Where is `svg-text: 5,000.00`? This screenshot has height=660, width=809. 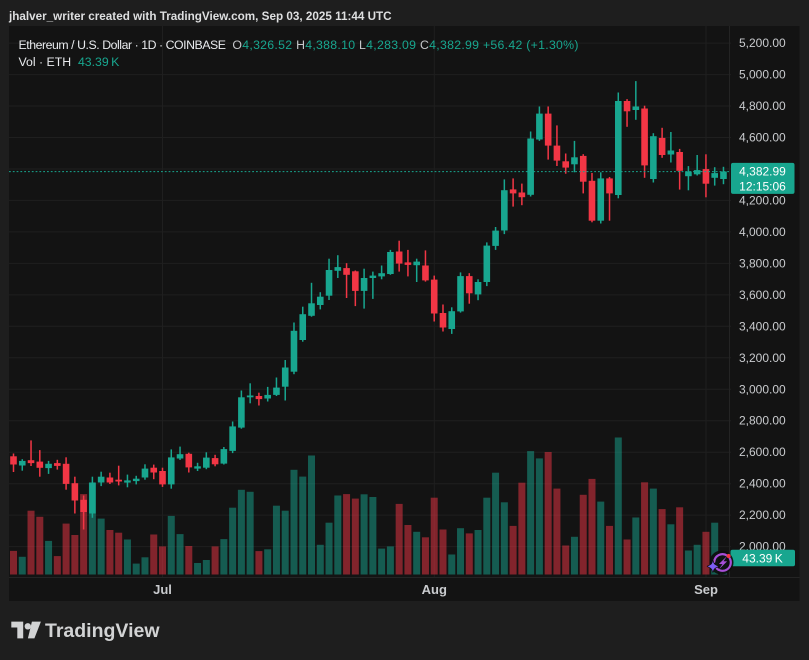 svg-text: 5,000.00 is located at coordinates (762, 75).